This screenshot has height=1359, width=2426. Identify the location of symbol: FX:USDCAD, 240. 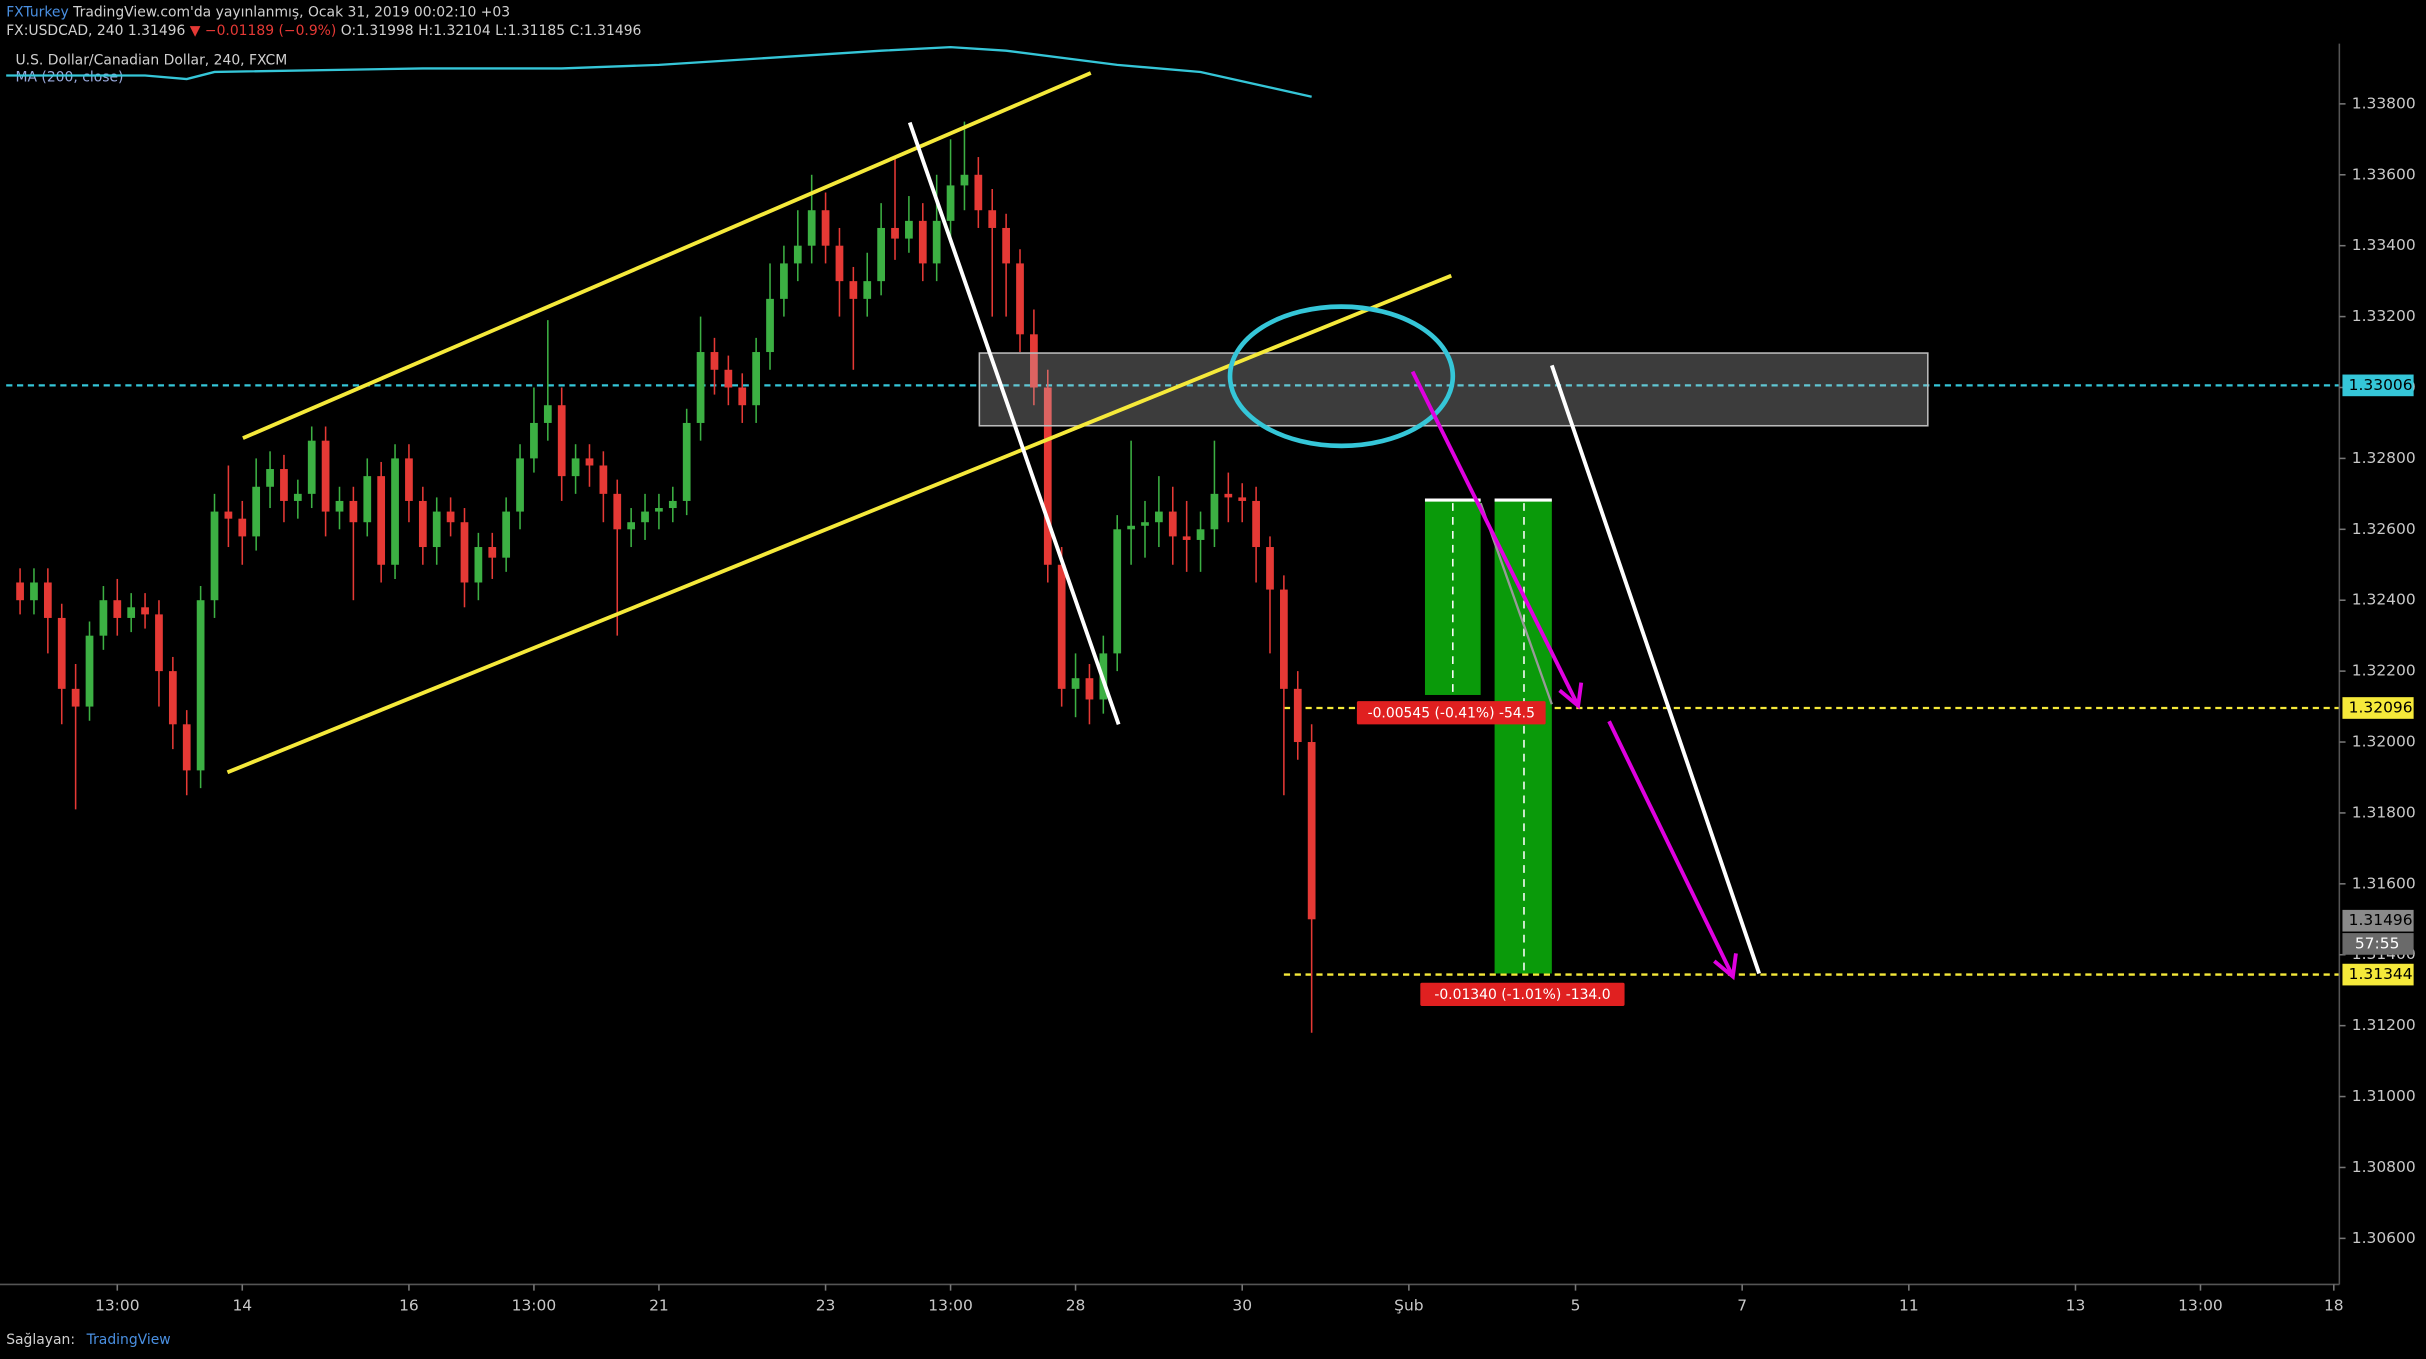
(64, 31).